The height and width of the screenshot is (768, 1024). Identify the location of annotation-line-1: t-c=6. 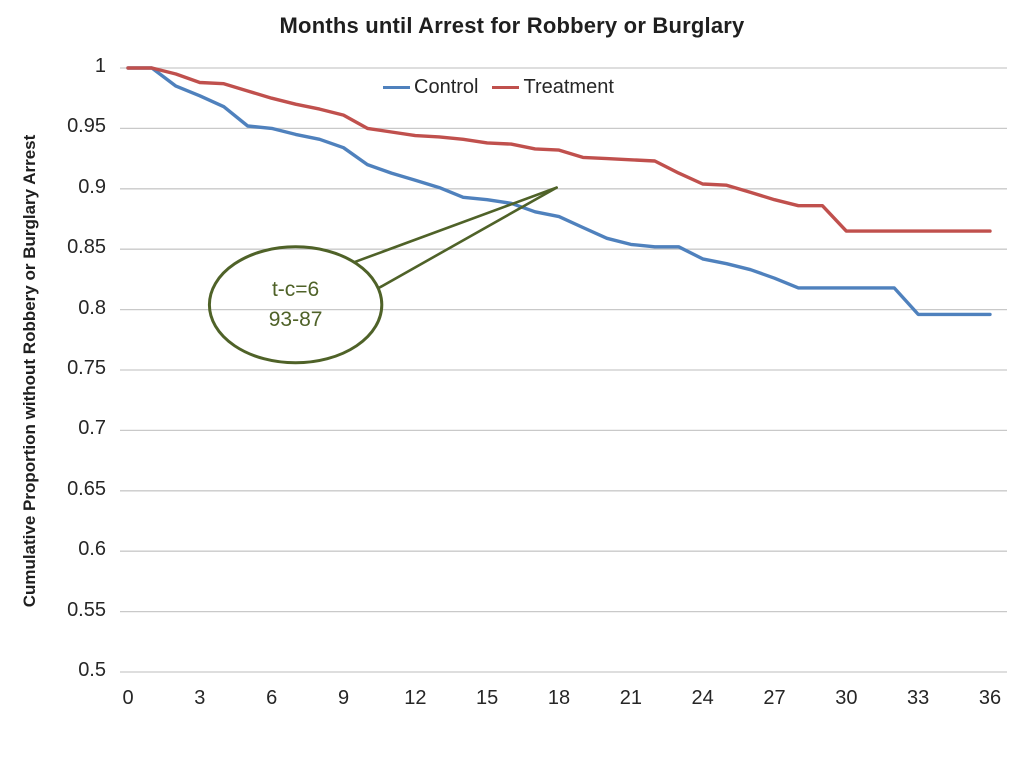
(295, 289).